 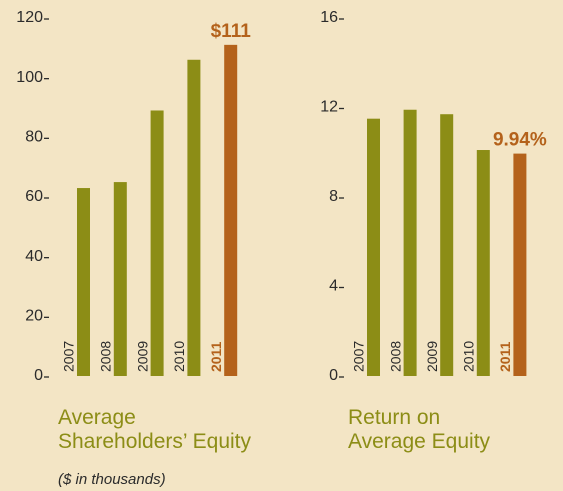 What do you see at coordinates (34, 196) in the screenshot?
I see `y-tick-label: 60` at bounding box center [34, 196].